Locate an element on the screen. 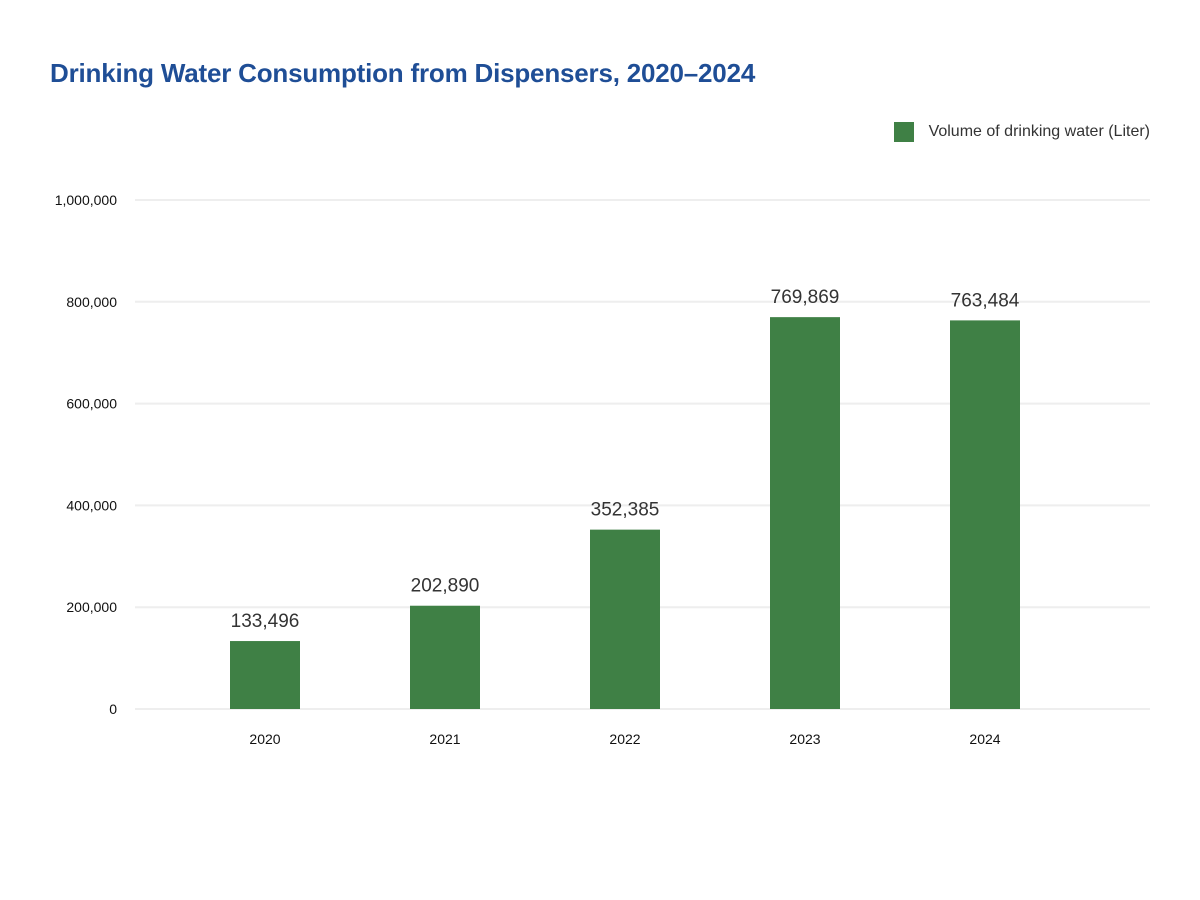 Image resolution: width=1200 pixels, height=900 pixels. y-tick-label: 400,000 is located at coordinates (91, 505).